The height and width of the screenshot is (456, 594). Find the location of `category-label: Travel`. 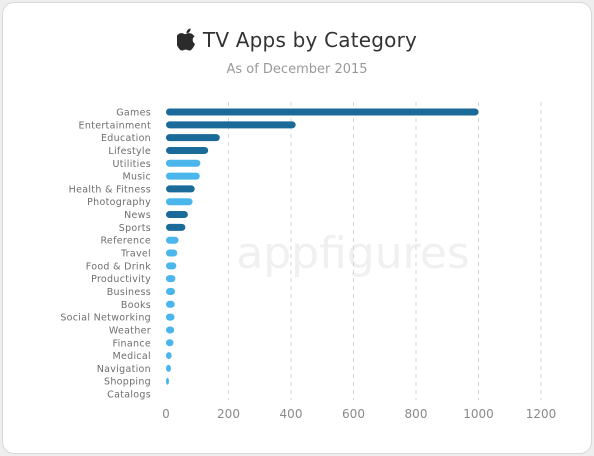

category-label: Travel is located at coordinates (135, 254).